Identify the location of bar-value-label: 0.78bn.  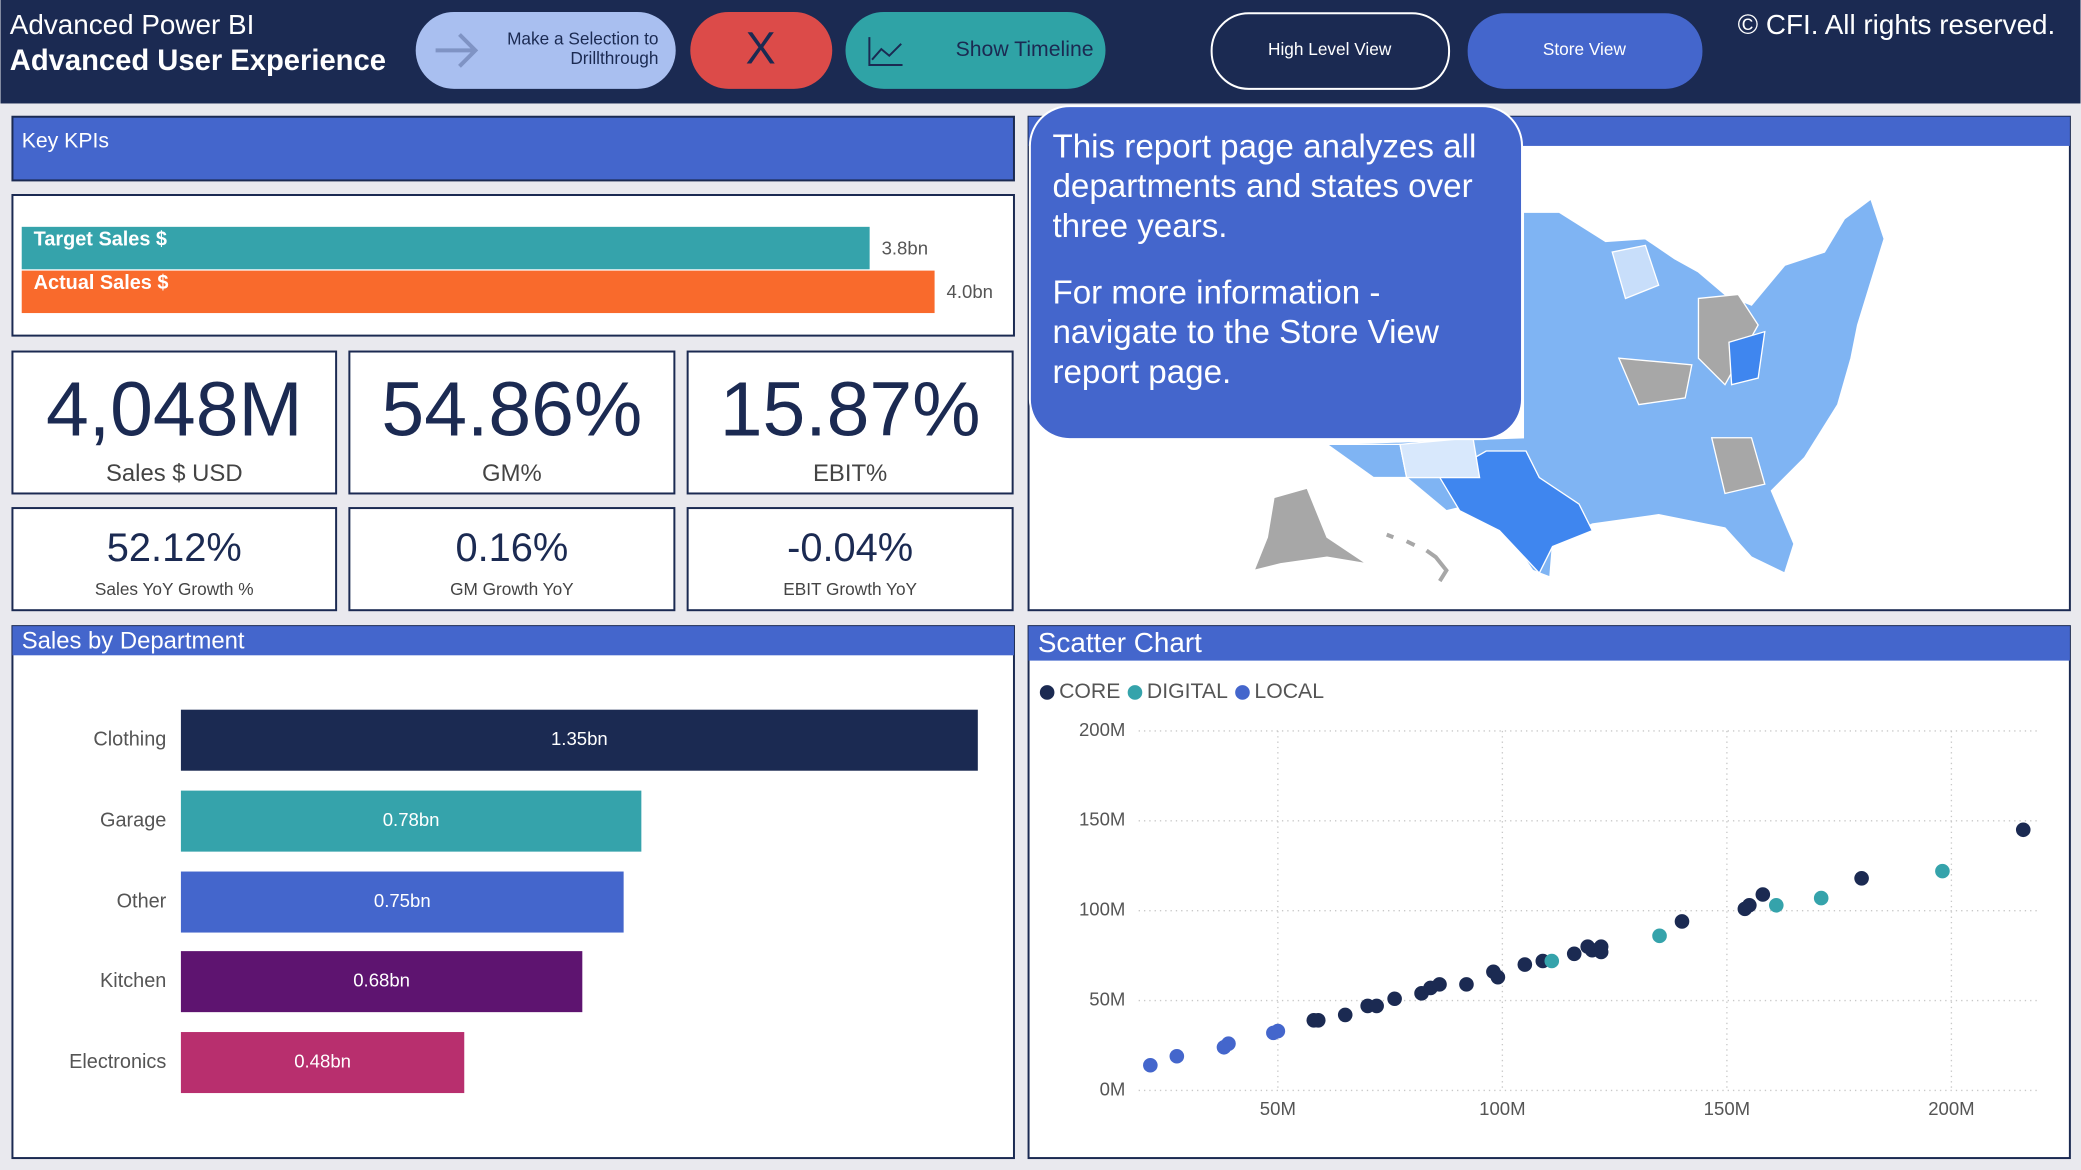
(411, 819).